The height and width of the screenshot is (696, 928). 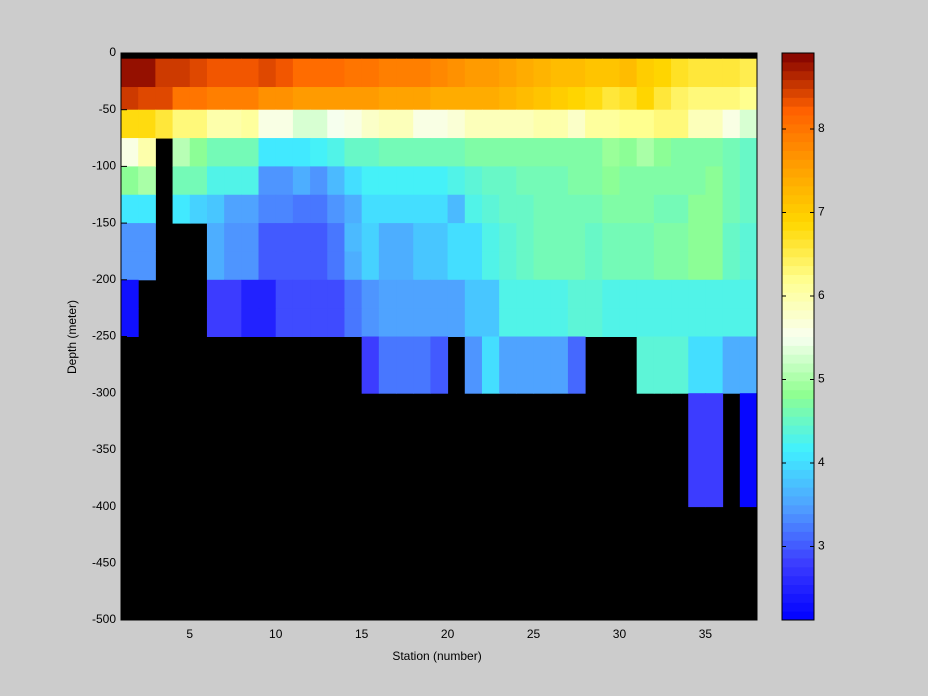 I want to click on x-tick-label: 10, so click(x=276, y=634).